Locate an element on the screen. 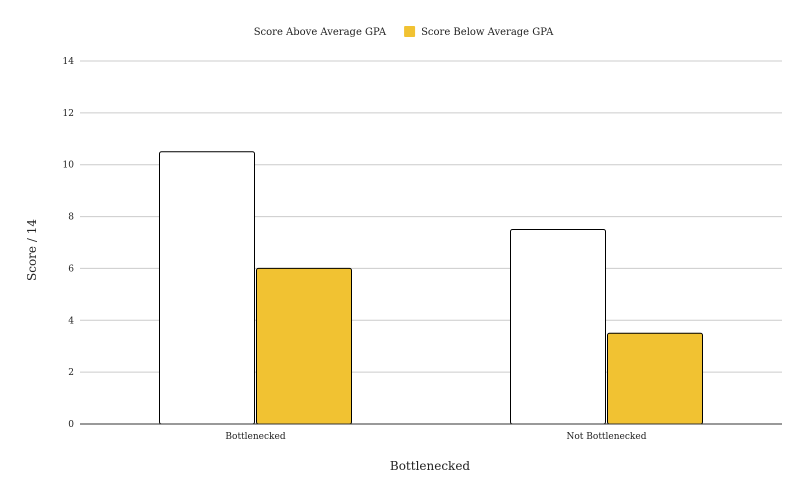 Image resolution: width=807 pixels, height=499 pixels. y-tick-label: 10 is located at coordinates (69, 166).